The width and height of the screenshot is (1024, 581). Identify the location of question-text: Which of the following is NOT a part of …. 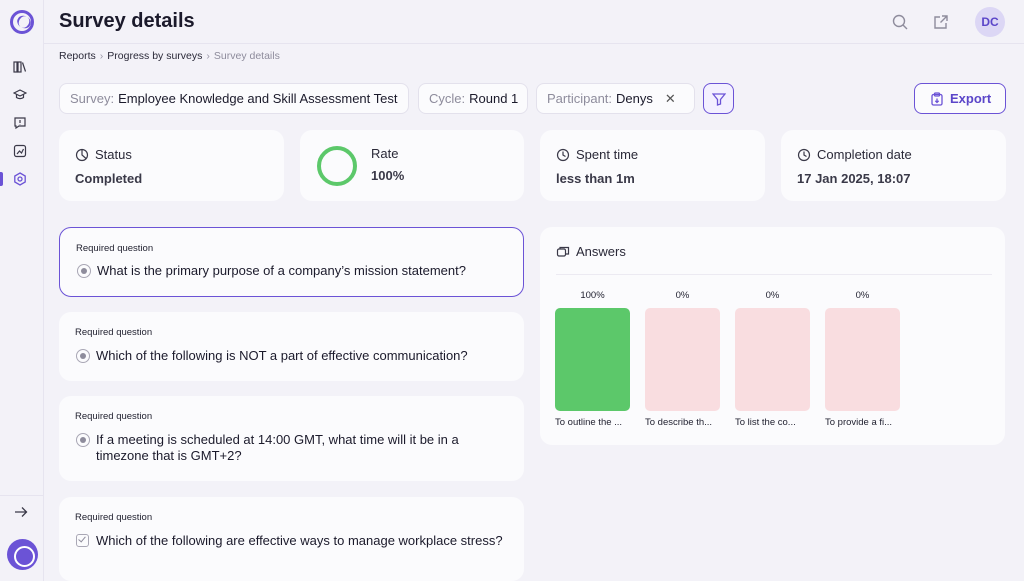
(282, 355).